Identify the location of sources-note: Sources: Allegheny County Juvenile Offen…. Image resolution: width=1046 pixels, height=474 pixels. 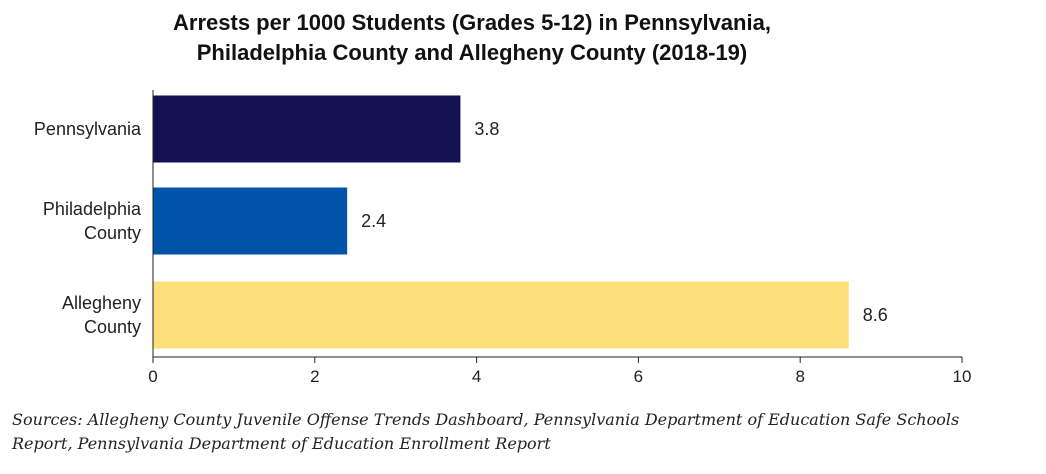
(527, 432).